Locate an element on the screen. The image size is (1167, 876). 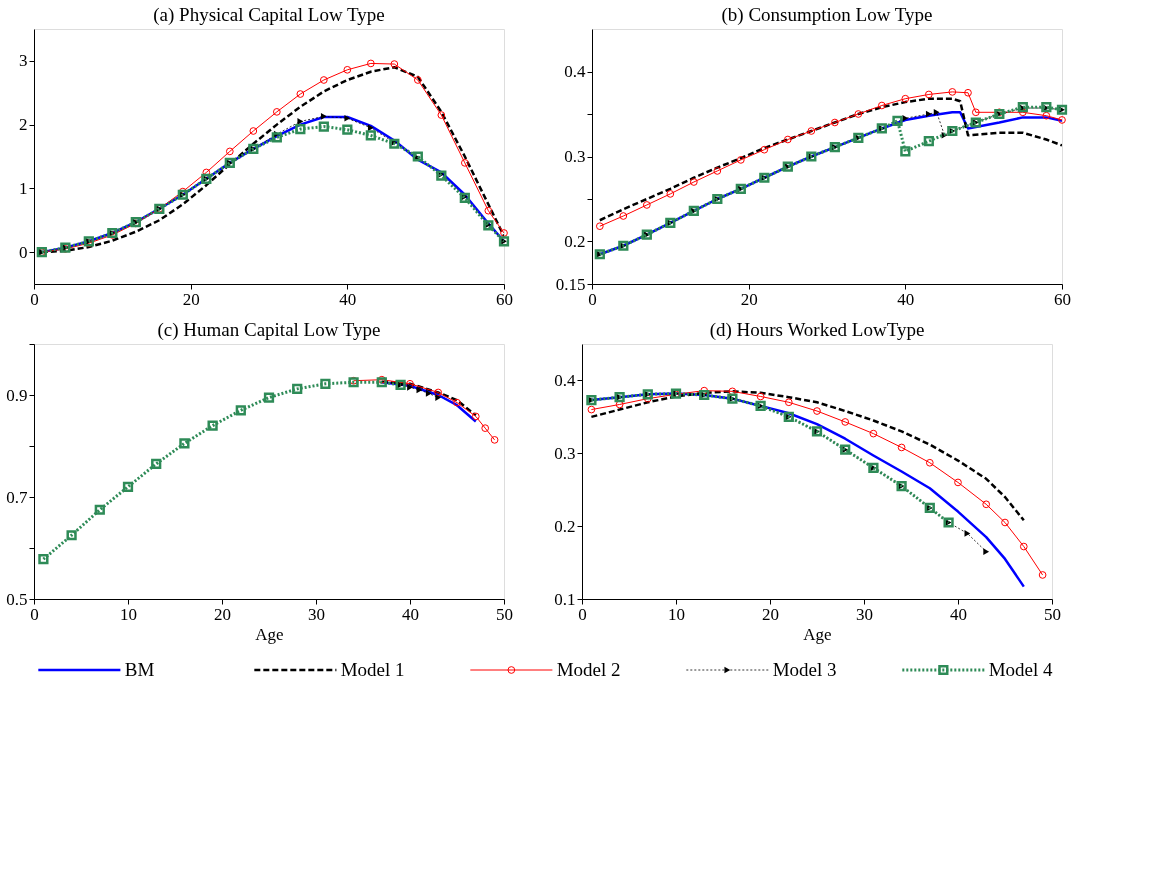
chart-title: (b) Consumption Low Type is located at coordinates (827, 15).